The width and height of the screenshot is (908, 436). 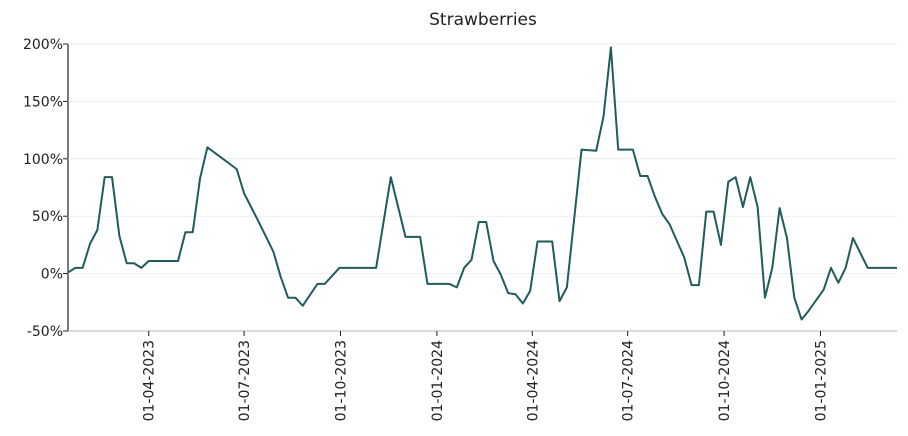 I want to click on x-tick-label: 01-04-2024, so click(x=533, y=380).